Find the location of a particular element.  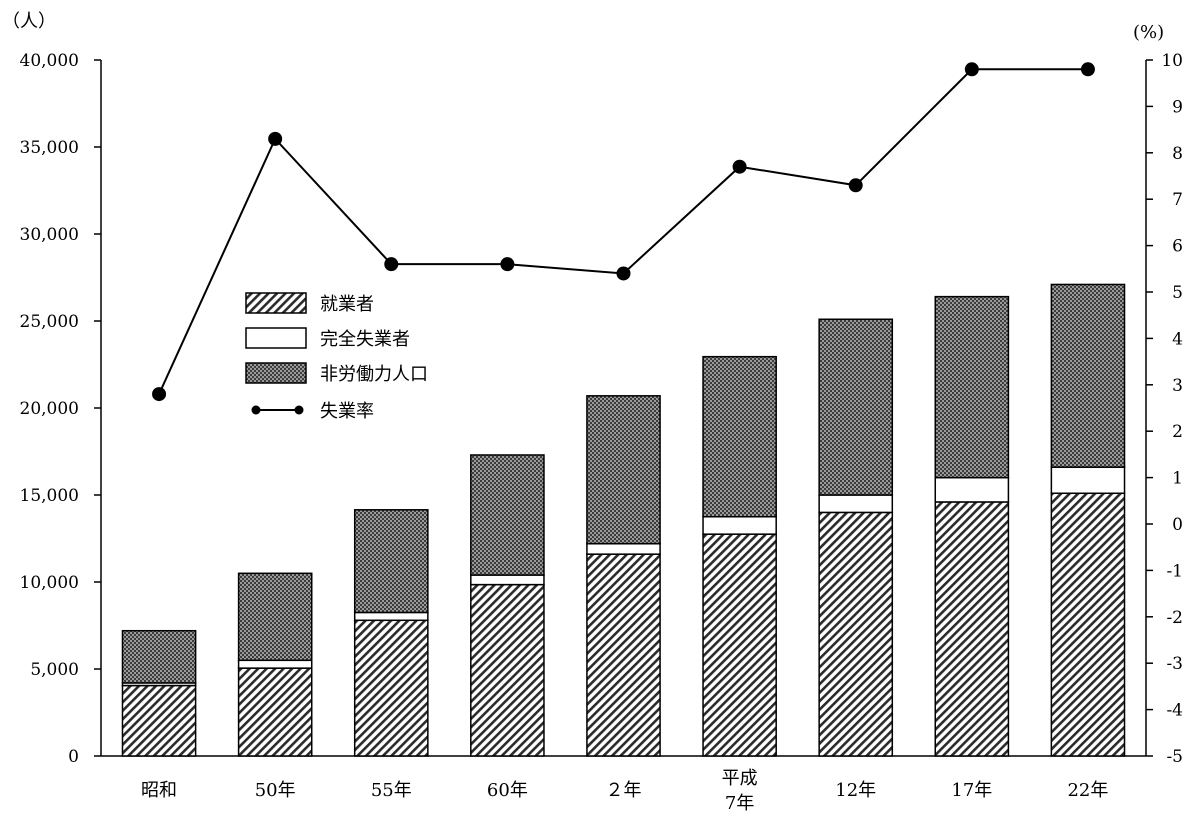

legend-swatch-employed is located at coordinates (276, 303).